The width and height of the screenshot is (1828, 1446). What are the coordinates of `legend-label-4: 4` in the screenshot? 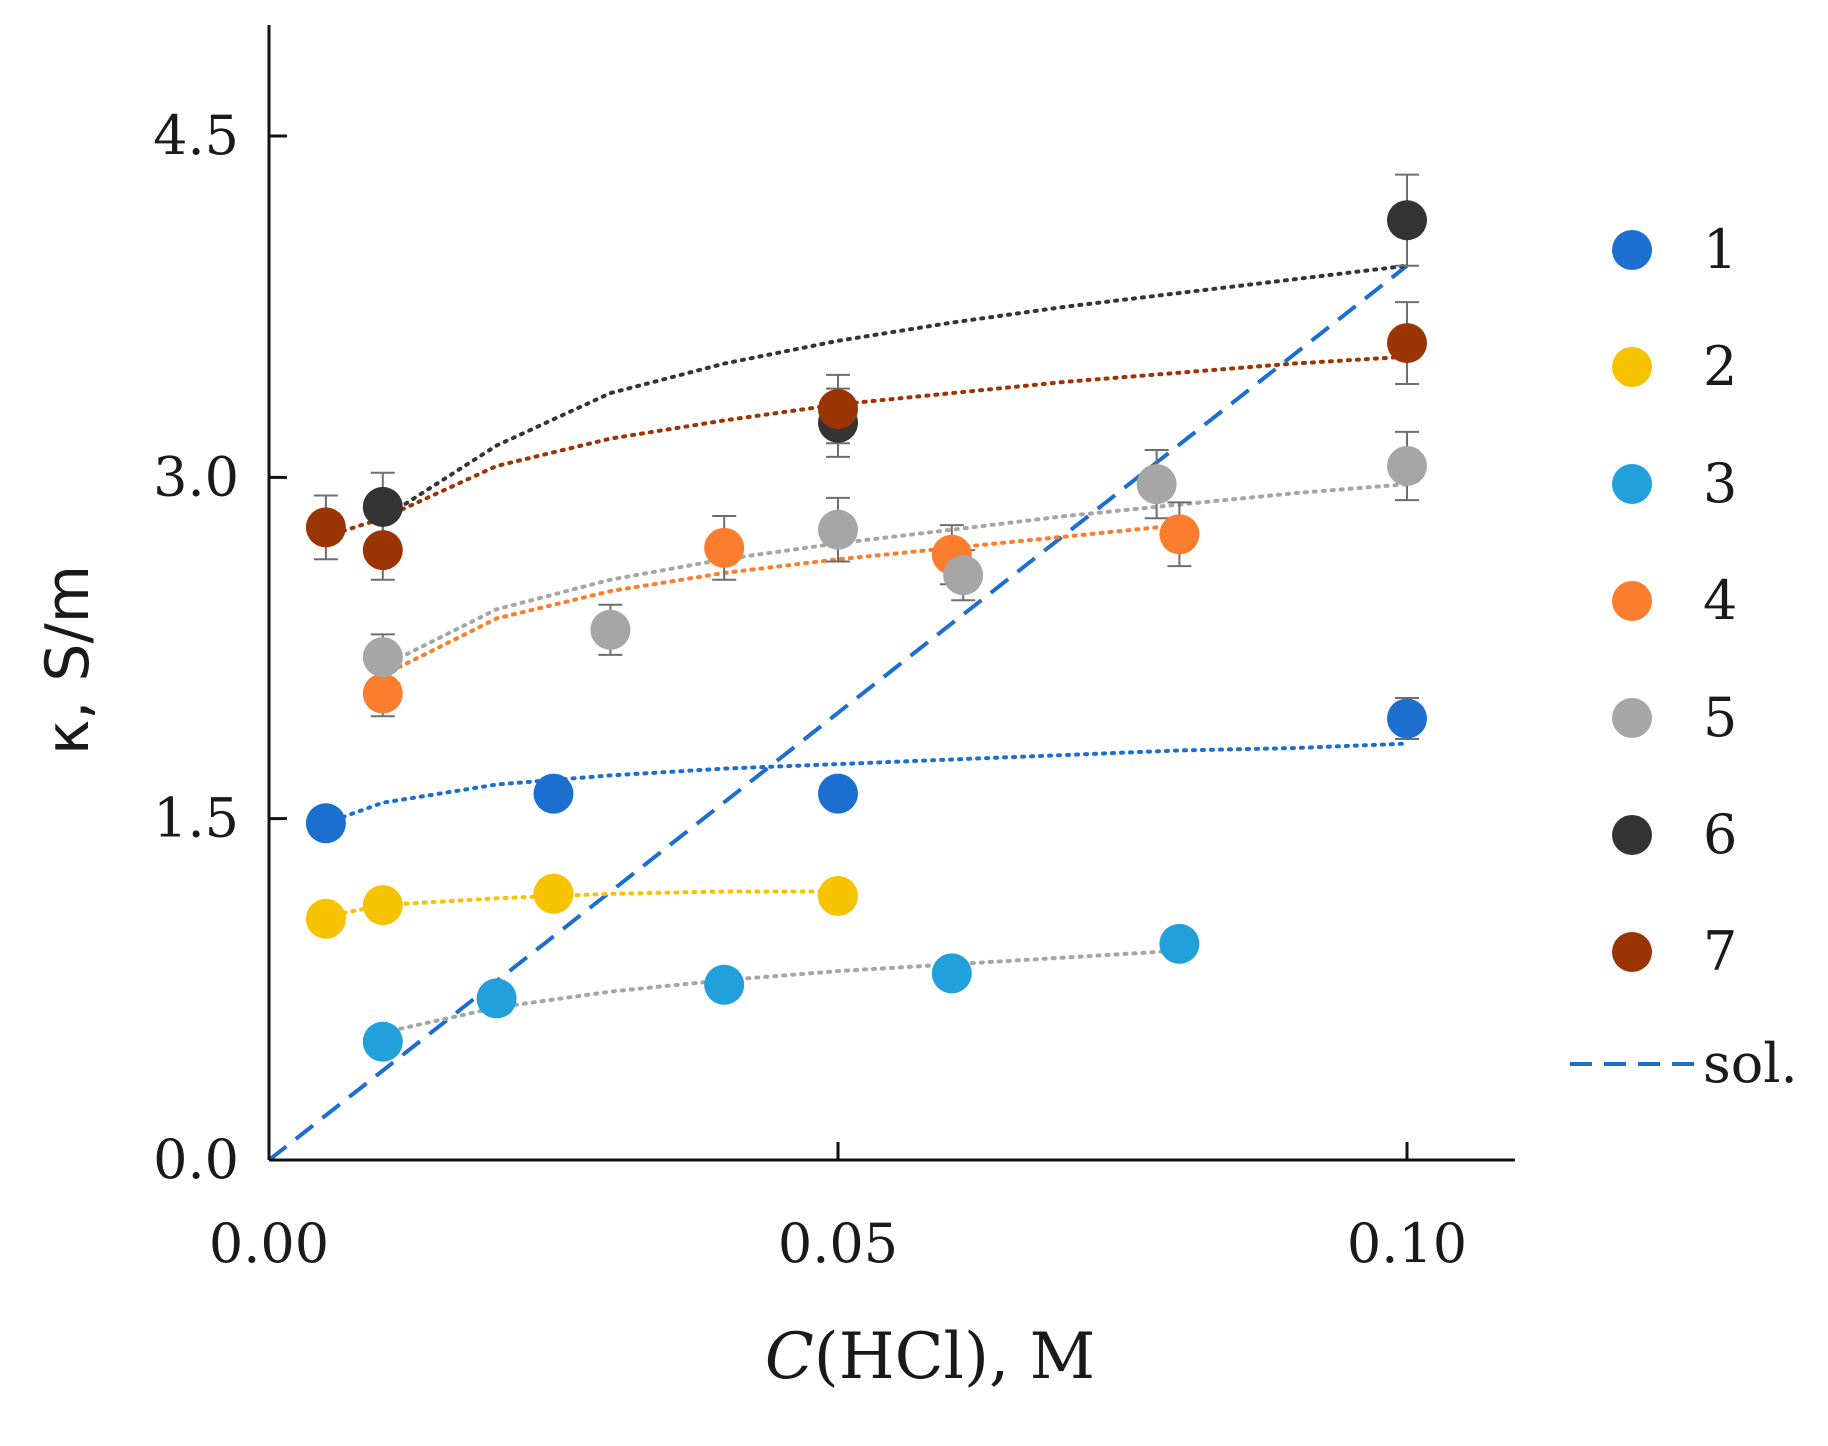 It's located at (1720, 600).